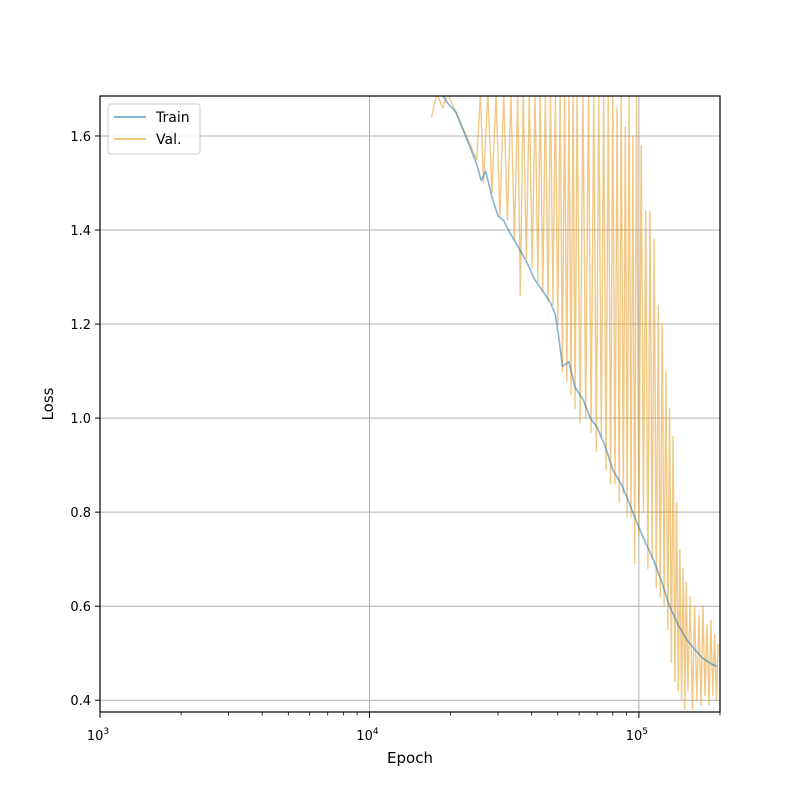  I want to click on y-tick-label: 0.8, so click(80, 513).